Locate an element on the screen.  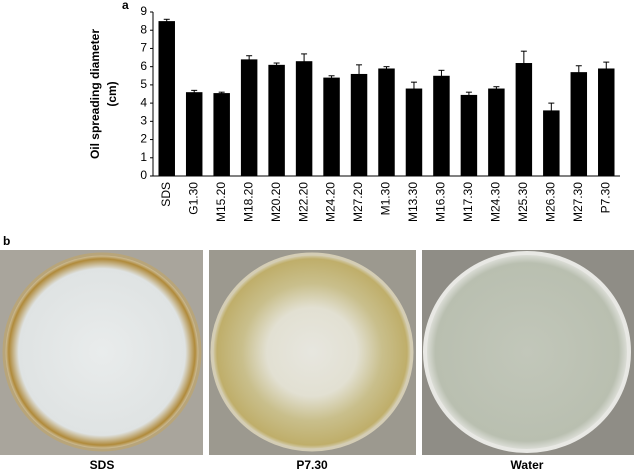
x-tick-label: M25.30 is located at coordinates (523, 202).